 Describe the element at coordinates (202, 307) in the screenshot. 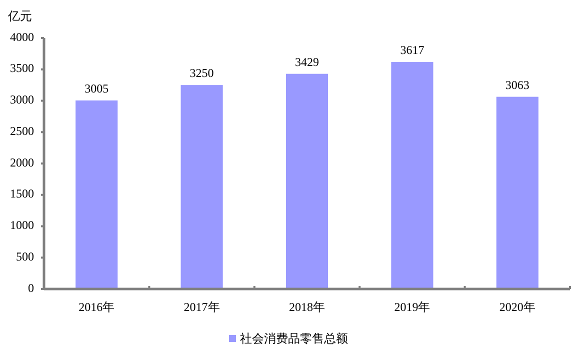

I see `x-tick-label: 2017年` at that location.